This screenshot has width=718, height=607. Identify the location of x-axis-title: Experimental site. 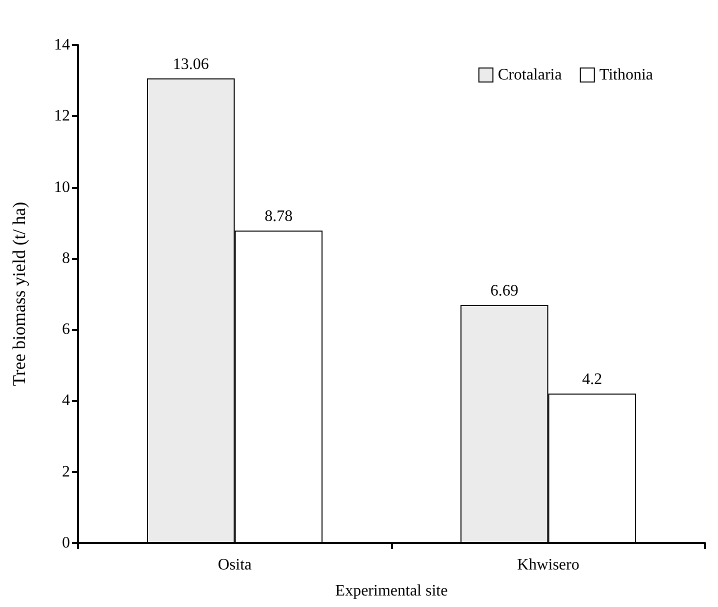
(391, 591).